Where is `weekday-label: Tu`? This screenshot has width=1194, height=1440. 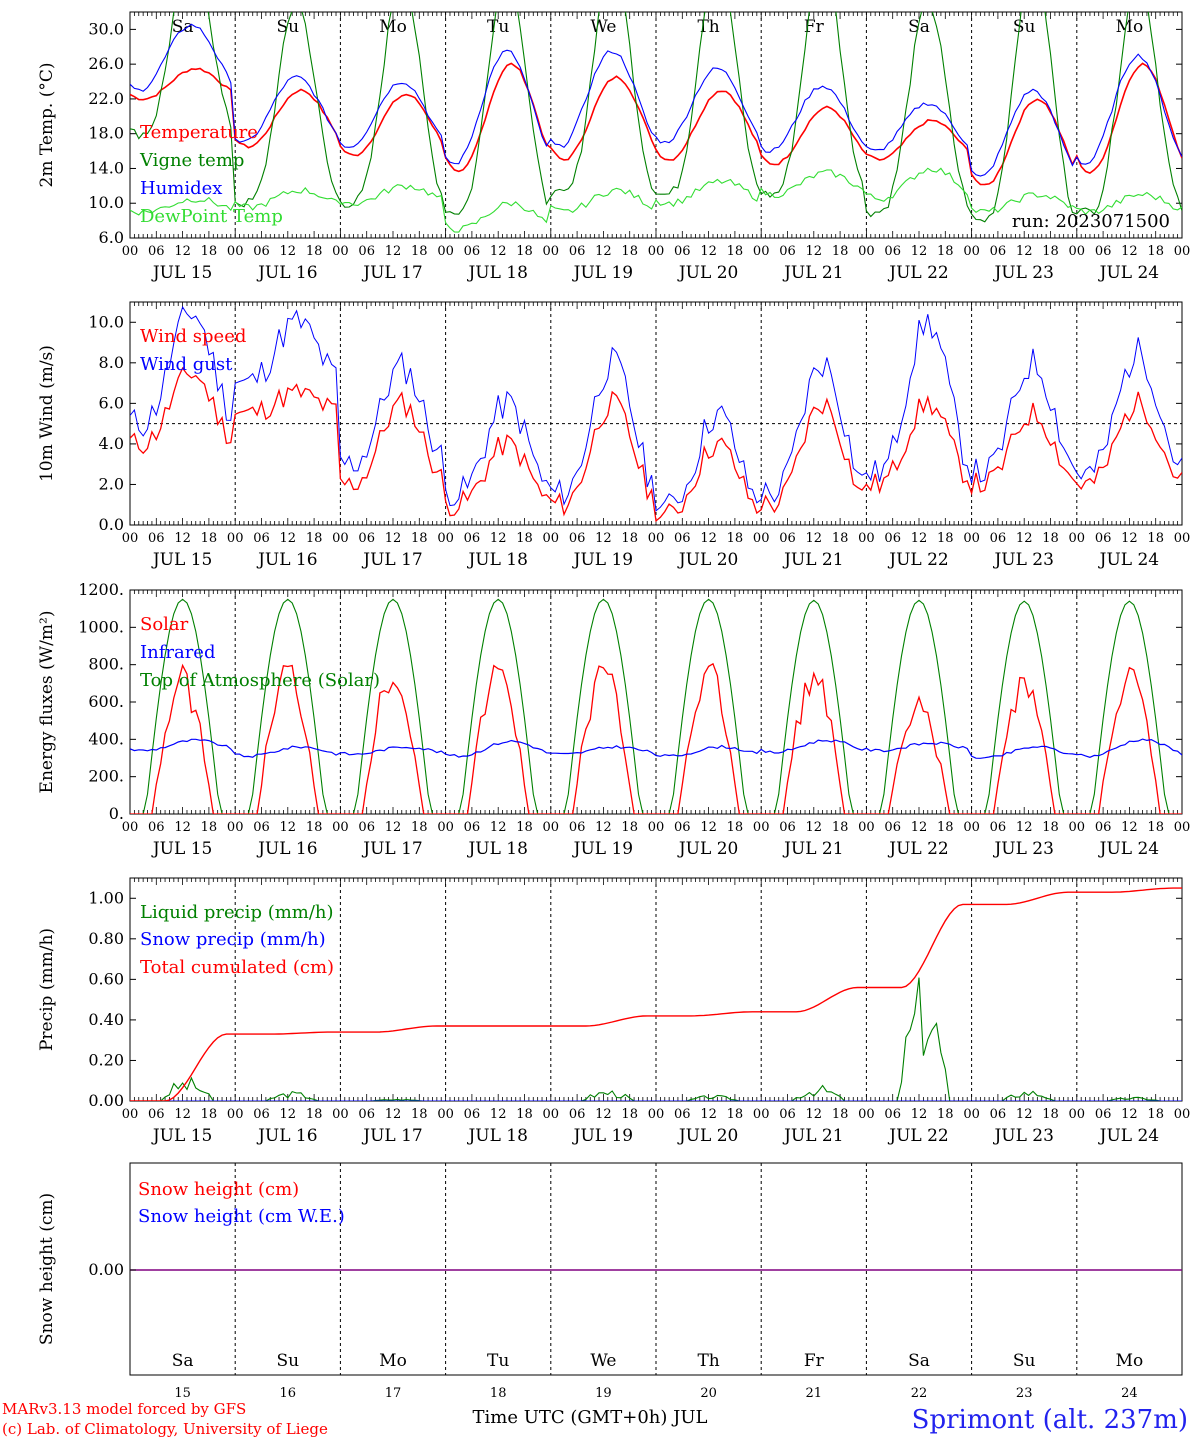
weekday-label: Tu is located at coordinates (498, 27).